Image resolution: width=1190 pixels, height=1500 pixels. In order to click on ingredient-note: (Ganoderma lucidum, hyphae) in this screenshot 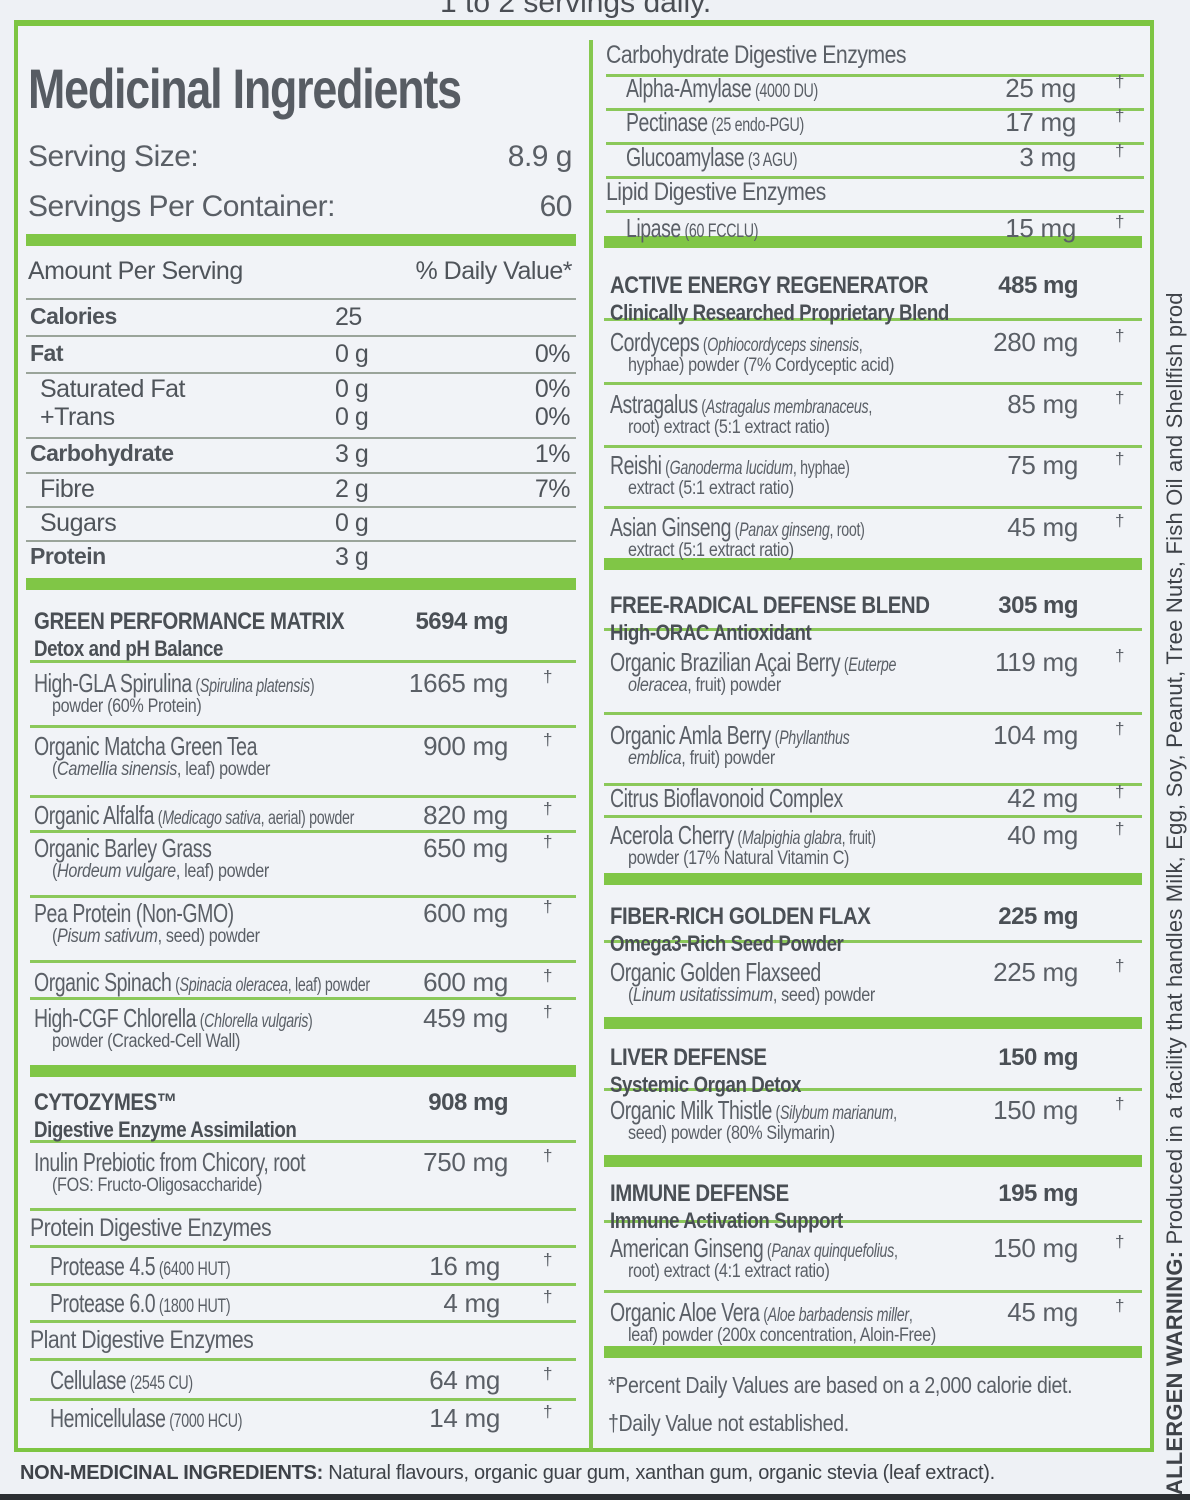, I will do `click(755, 468)`.